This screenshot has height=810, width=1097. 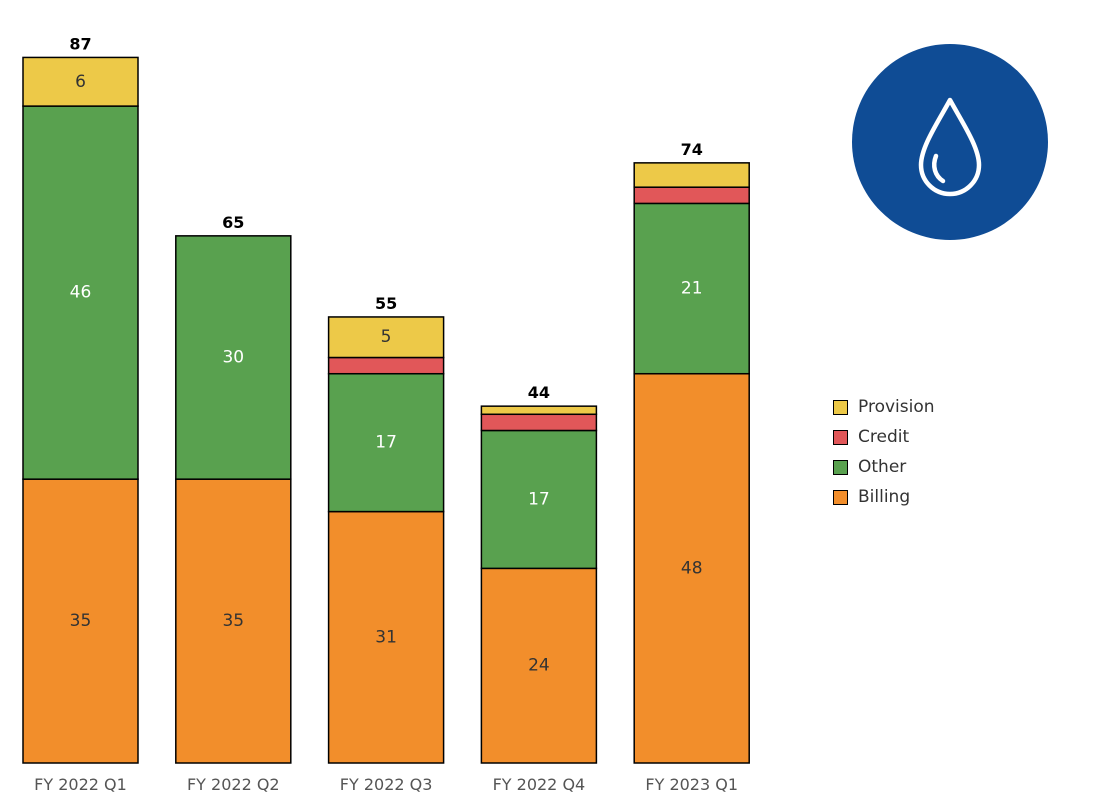 What do you see at coordinates (896, 407) in the screenshot?
I see `legend-label-provision: Provision` at bounding box center [896, 407].